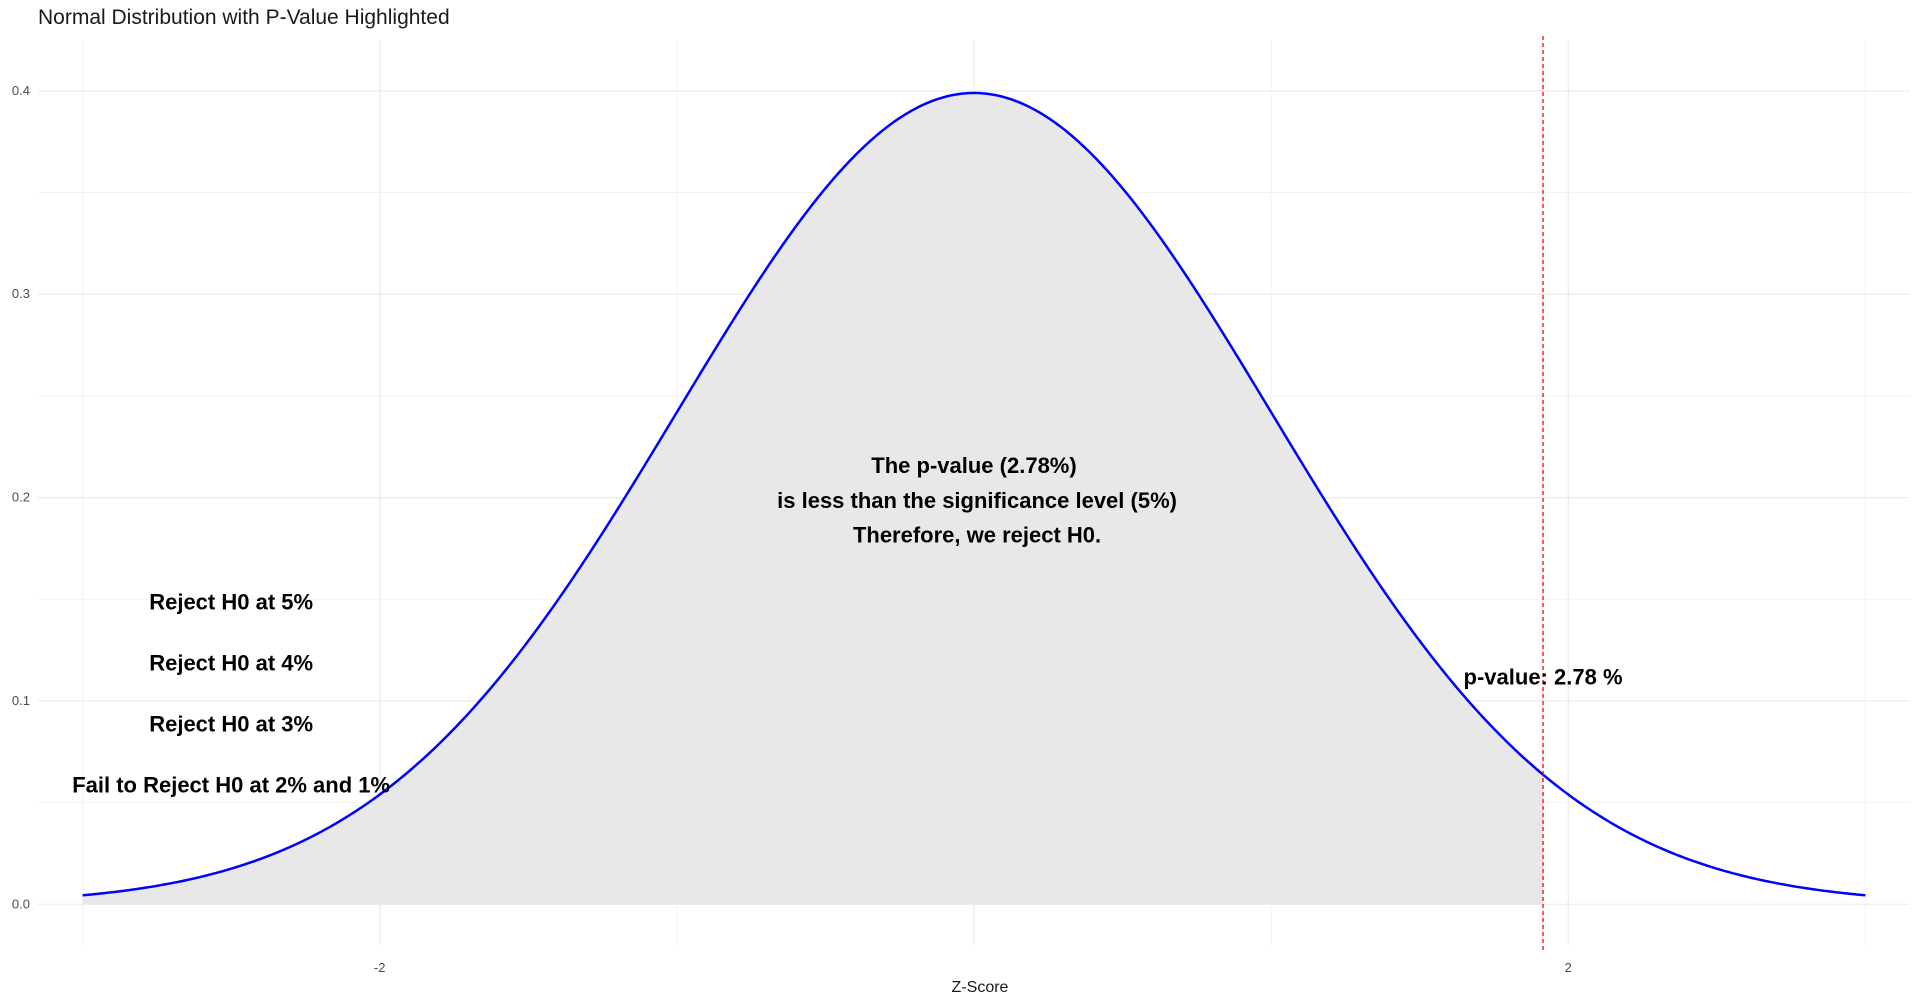 The image size is (1920, 1002). What do you see at coordinates (21, 700) in the screenshot?
I see `y-tick-label: 0.1` at bounding box center [21, 700].